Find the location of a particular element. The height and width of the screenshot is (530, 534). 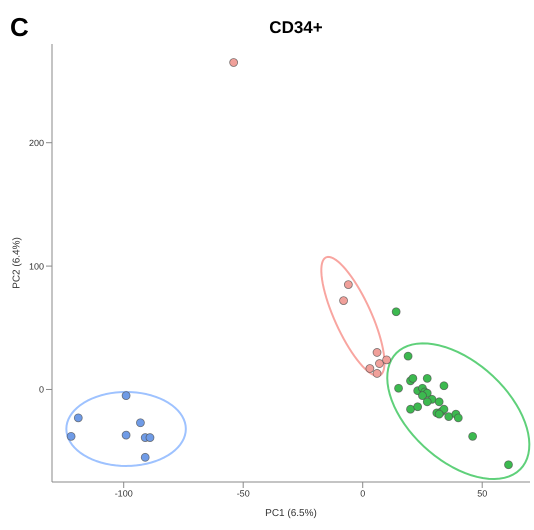

x-tick-label: -100 is located at coordinates (123, 493).